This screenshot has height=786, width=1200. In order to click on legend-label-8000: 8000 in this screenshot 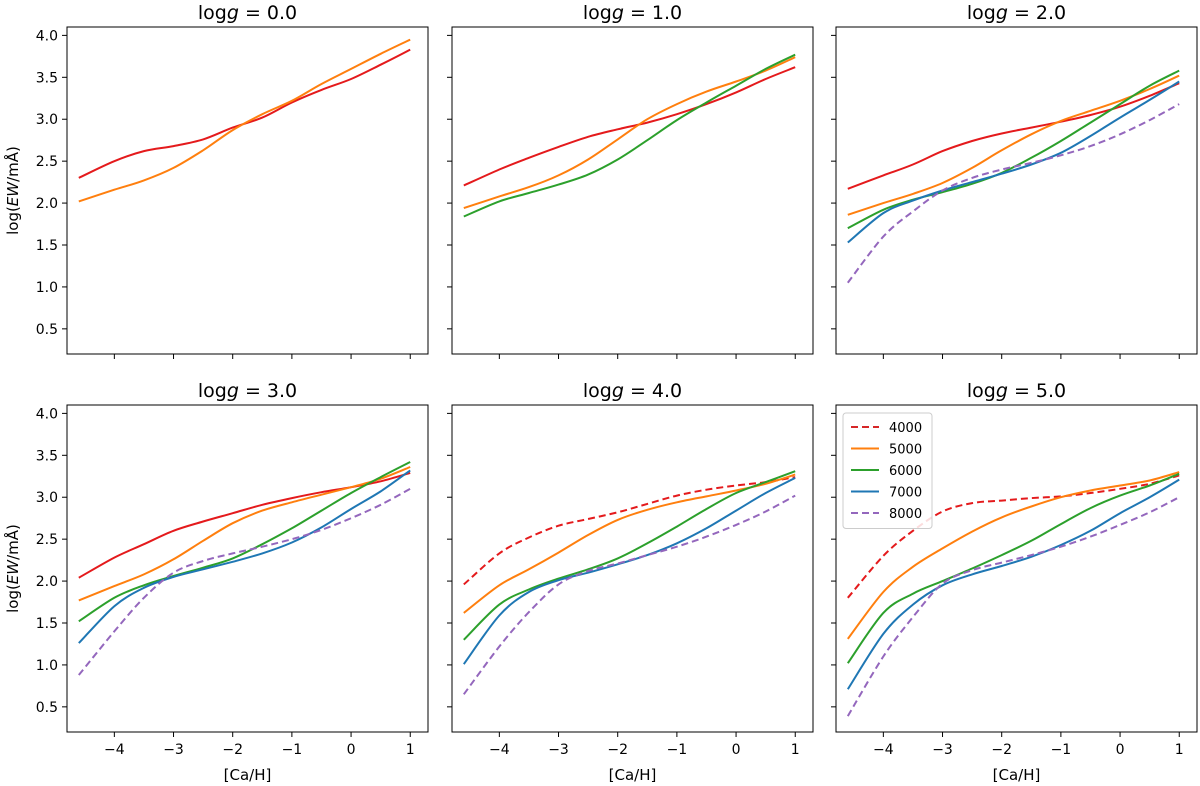, I will do `click(905, 514)`.